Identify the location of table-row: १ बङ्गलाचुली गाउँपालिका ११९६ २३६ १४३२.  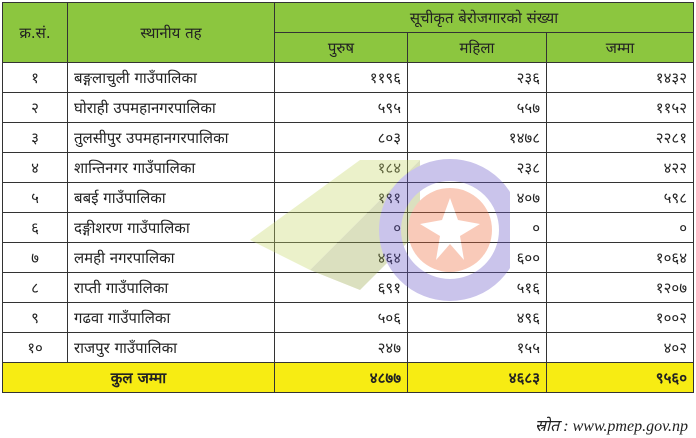
(348, 77).